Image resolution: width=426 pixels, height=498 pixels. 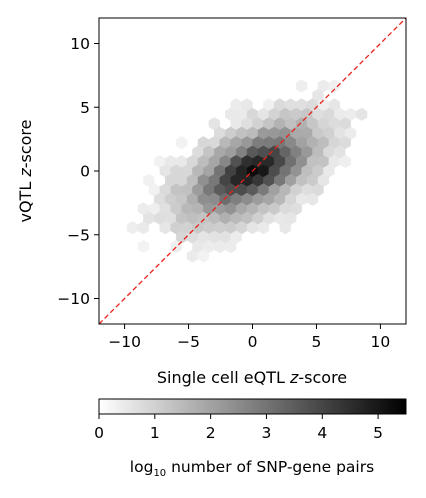 I want to click on x-axis-label: Single cell eQTL z-score, so click(x=252, y=377).